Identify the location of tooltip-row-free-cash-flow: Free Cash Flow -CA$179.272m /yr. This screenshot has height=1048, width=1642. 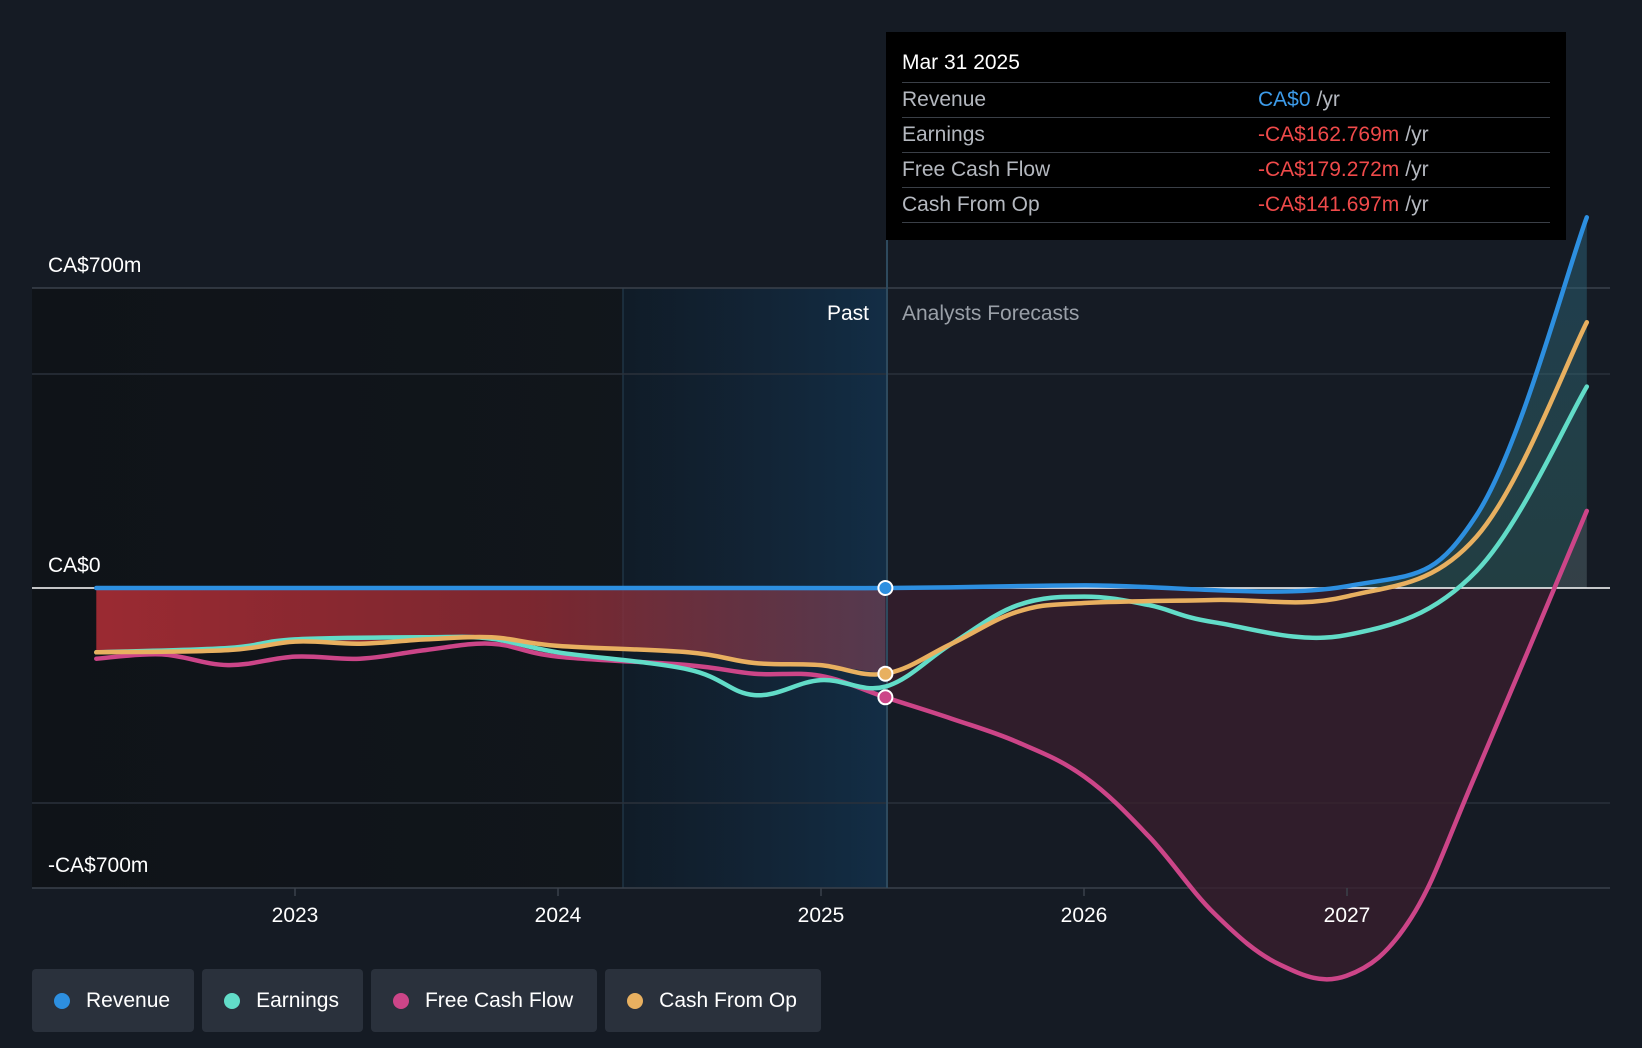
(1226, 170).